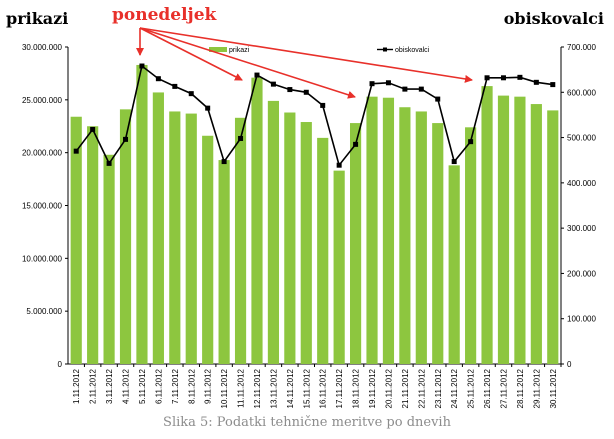 Image resolution: width=614 pixels, height=439 pixels. Describe the element at coordinates (553, 18) in the screenshot. I see `right-axis-title: obiskovalci` at that location.